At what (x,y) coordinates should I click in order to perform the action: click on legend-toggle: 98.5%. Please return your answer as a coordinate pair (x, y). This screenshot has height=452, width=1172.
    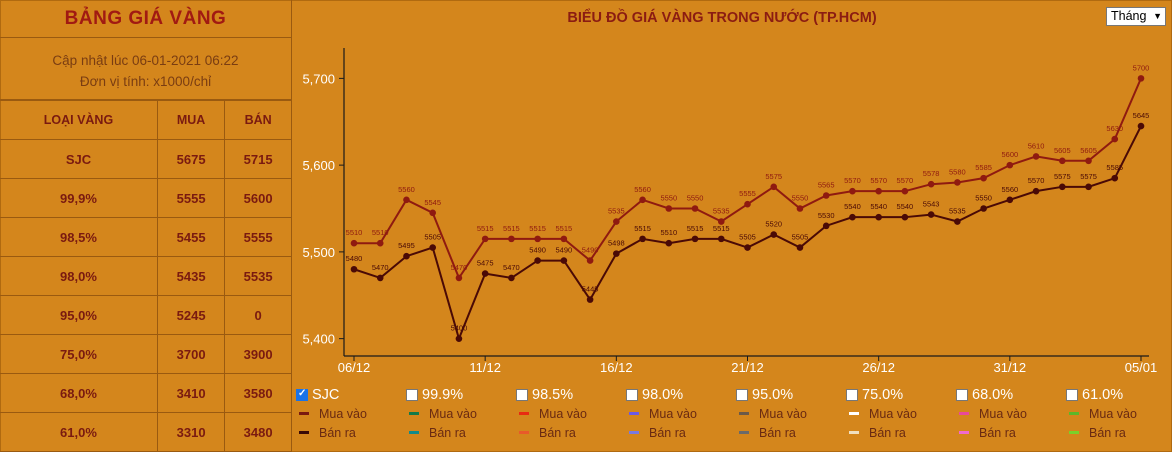
    Looking at the image, I should click on (571, 395).